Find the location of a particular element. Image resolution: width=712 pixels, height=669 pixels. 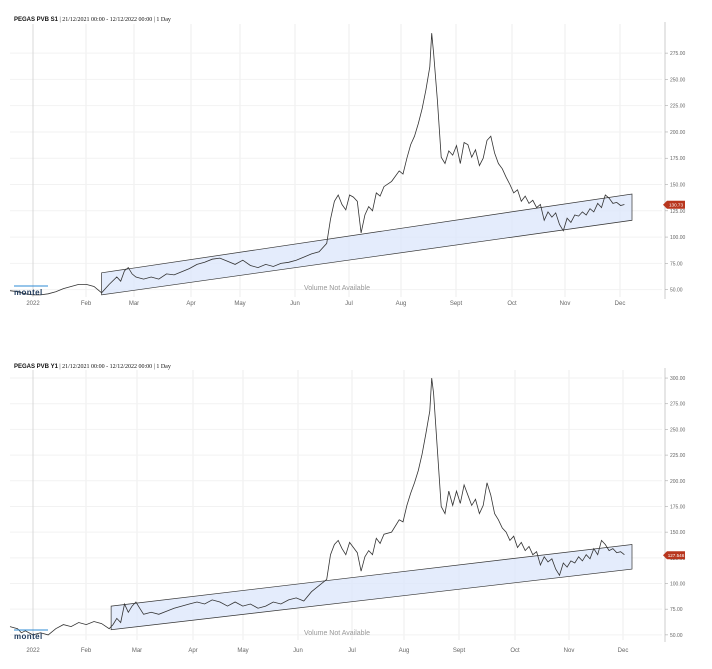

instrument-name: PEGAS PVB S1 is located at coordinates (36, 20).